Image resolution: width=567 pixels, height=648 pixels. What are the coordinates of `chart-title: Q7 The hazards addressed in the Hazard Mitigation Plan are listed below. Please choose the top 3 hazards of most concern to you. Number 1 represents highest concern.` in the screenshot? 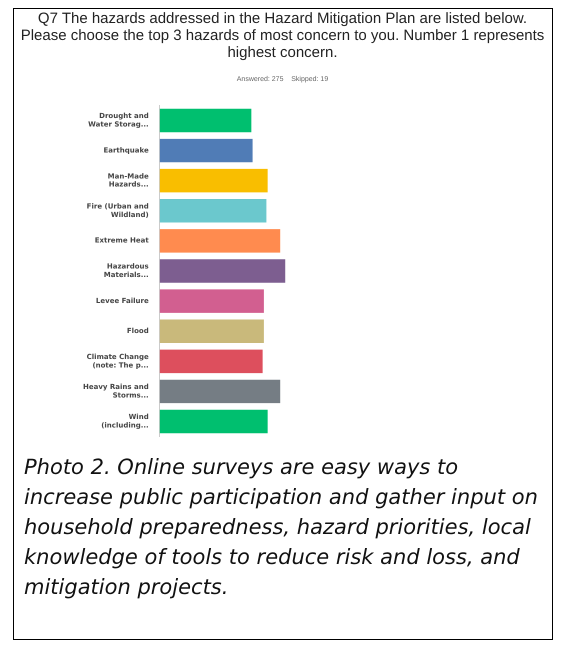 It's located at (282, 35).